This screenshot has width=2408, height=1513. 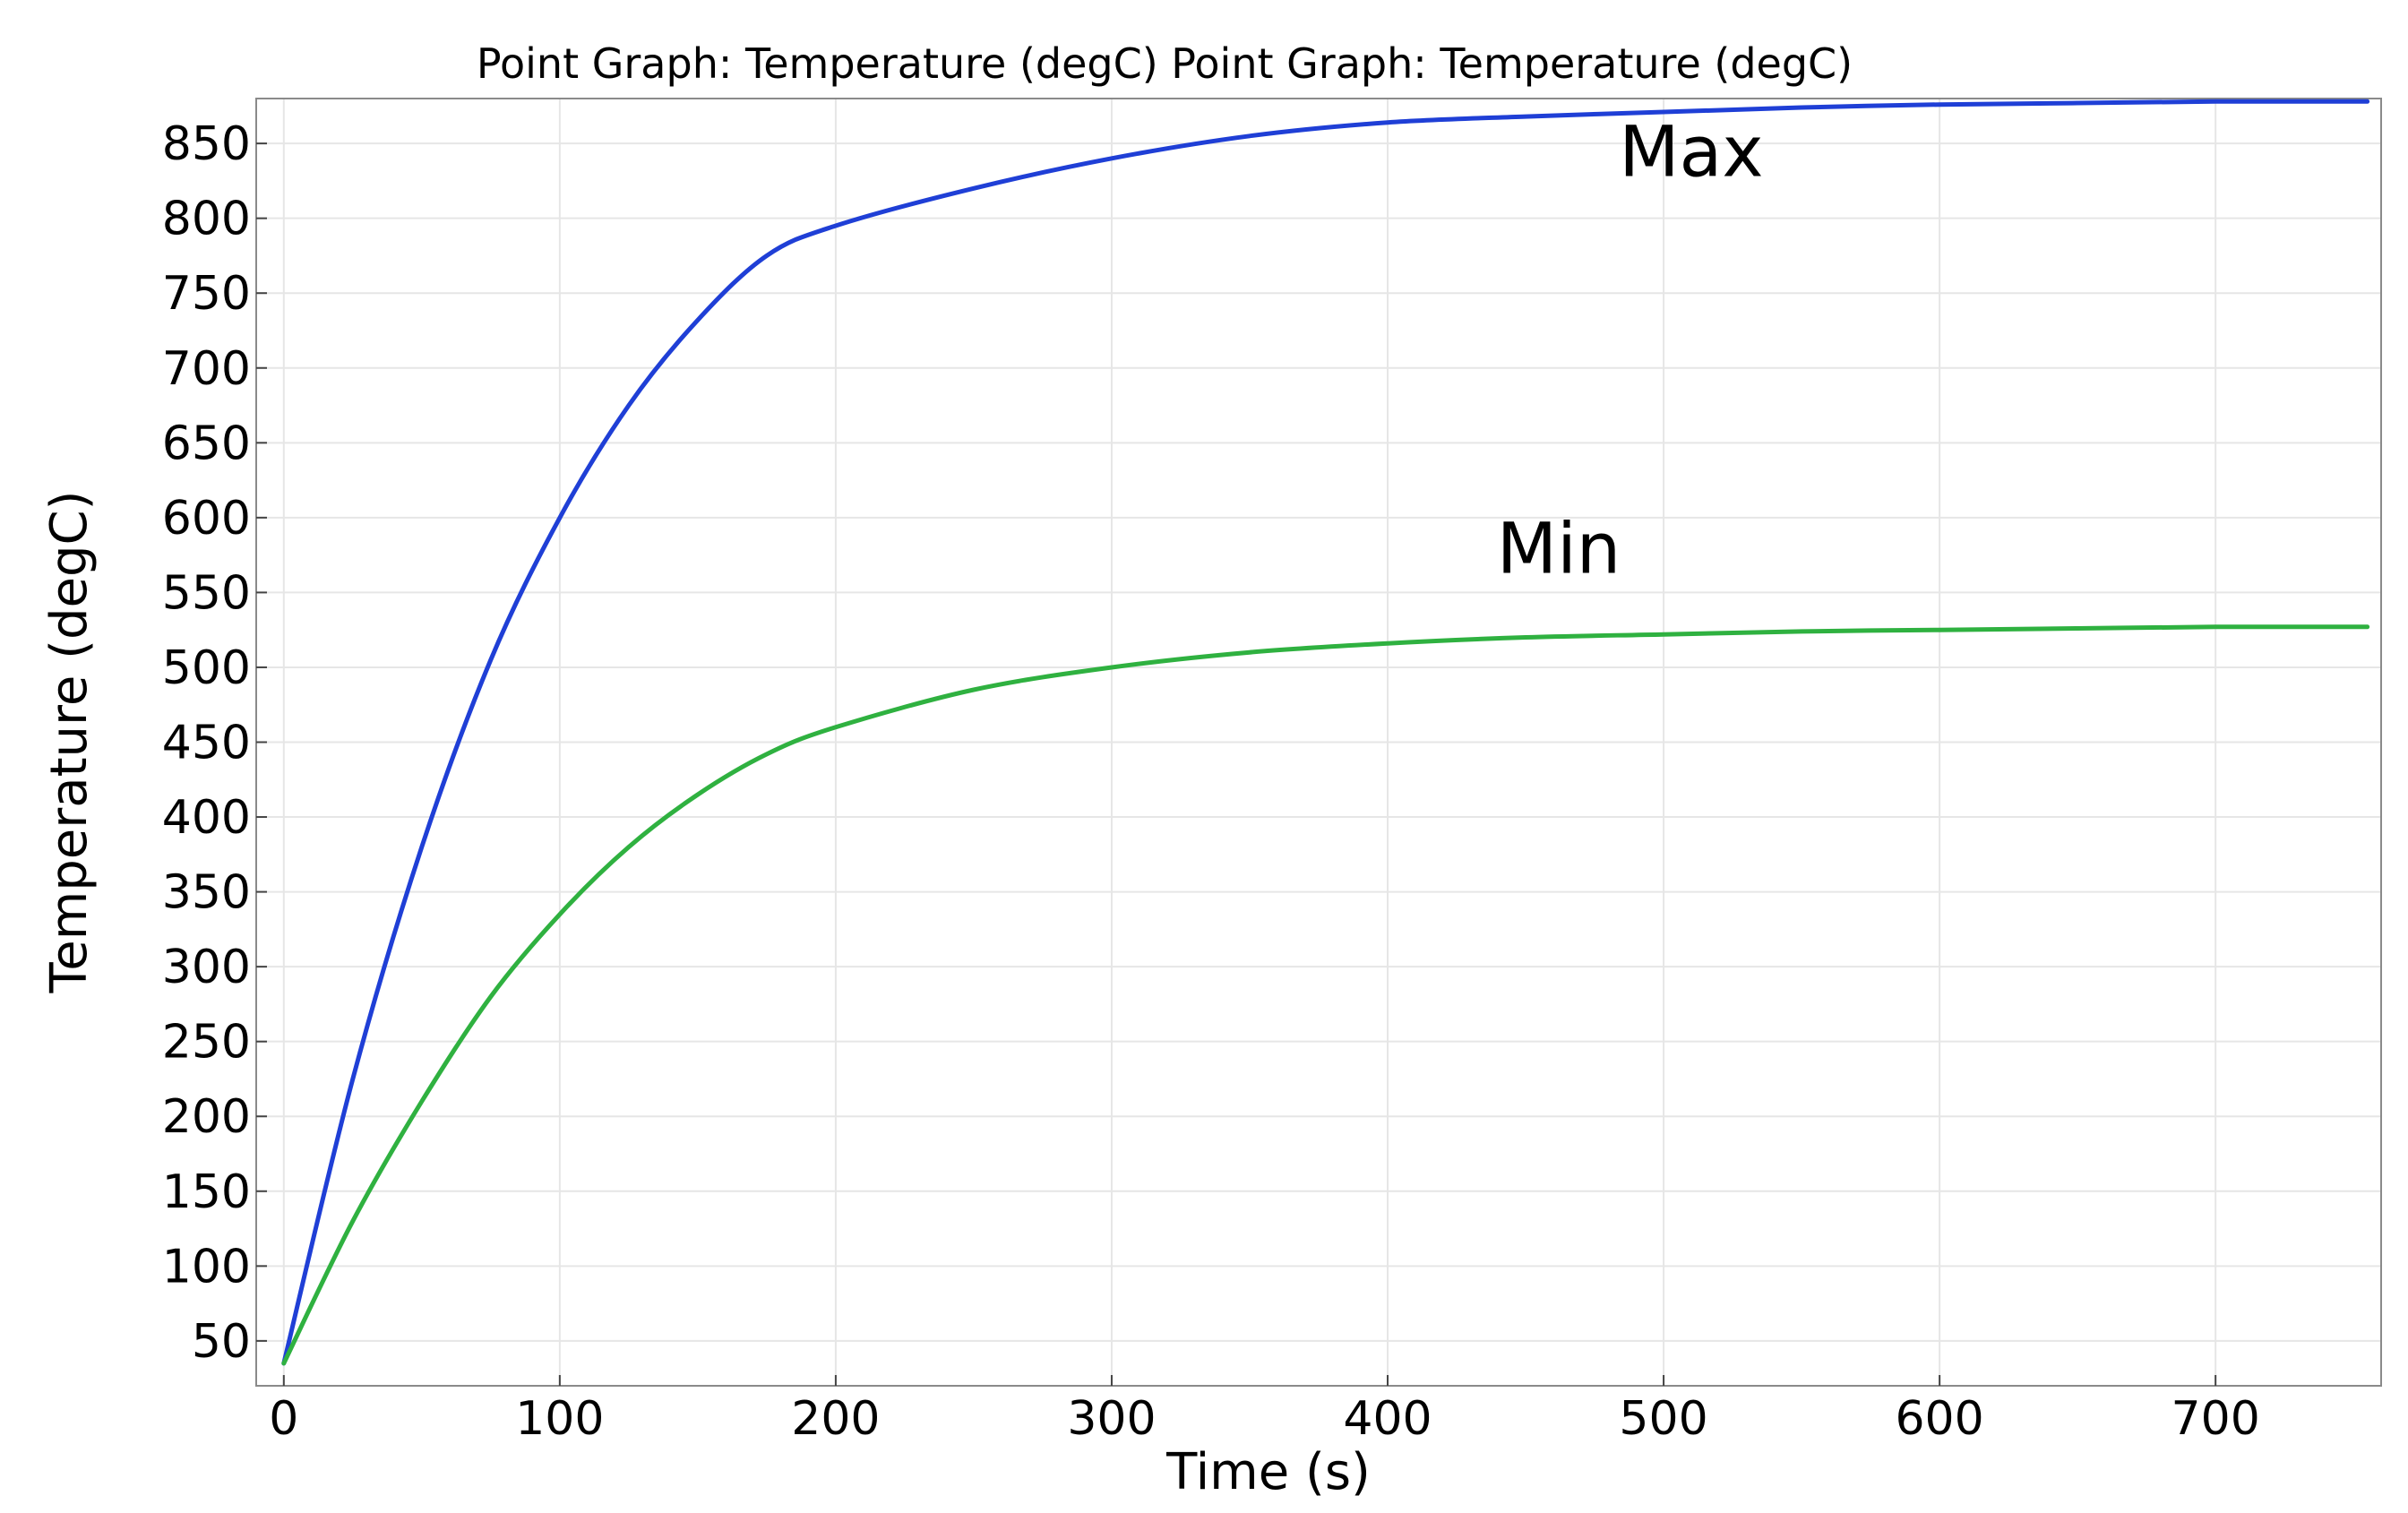 What do you see at coordinates (206, 220) in the screenshot?
I see `y-tick-label-15: 800` at bounding box center [206, 220].